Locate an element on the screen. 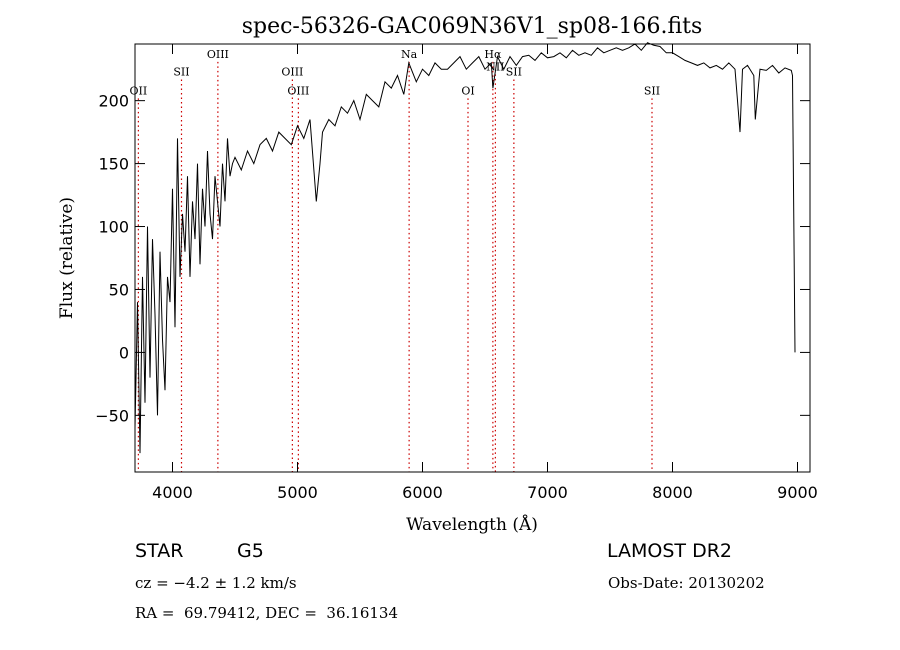  x-tick-label: 5000 is located at coordinates (297, 492).